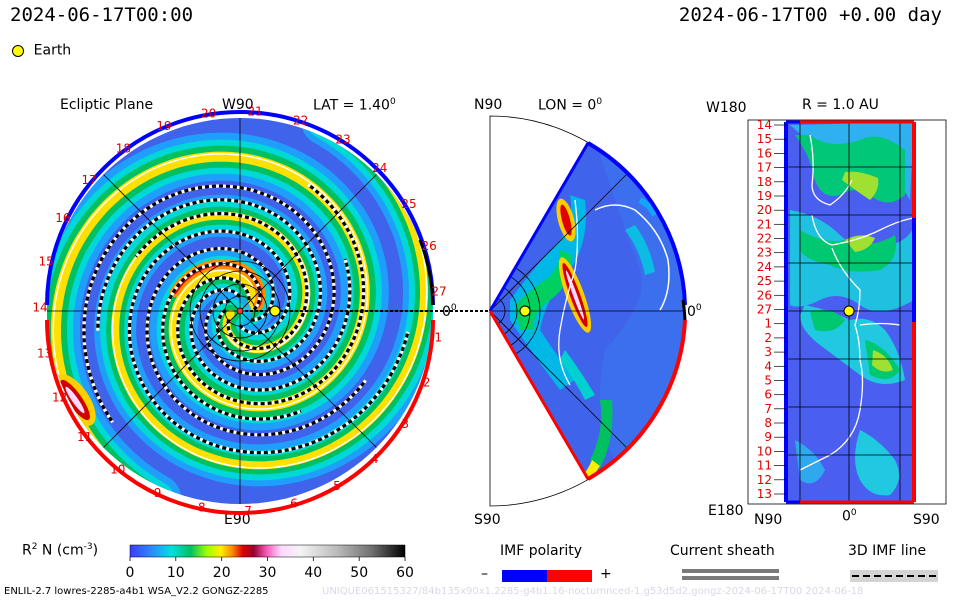  Describe the element at coordinates (764, 480) in the screenshot. I see `radial-map-y-tick-label: 12` at that location.